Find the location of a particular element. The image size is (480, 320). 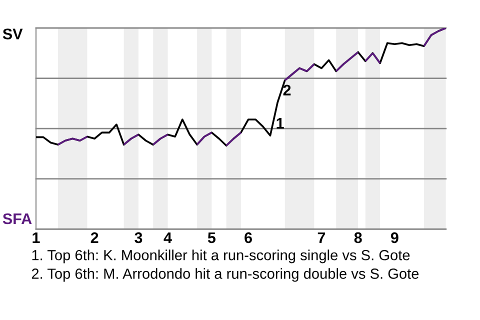

x-tick-label: 7 is located at coordinates (322, 237).